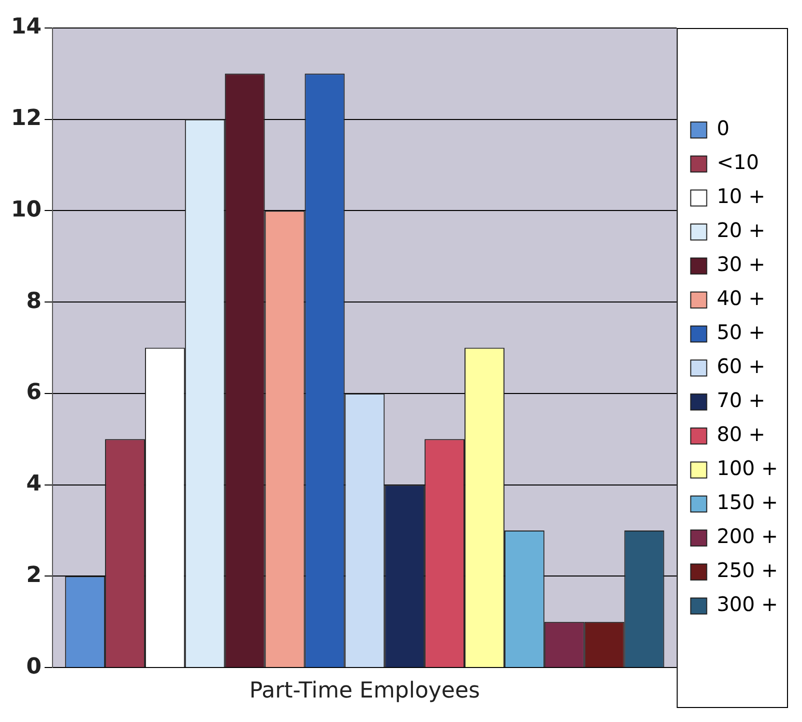 The width and height of the screenshot is (802, 722). I want to click on legend-label: 80 +, so click(741, 434).